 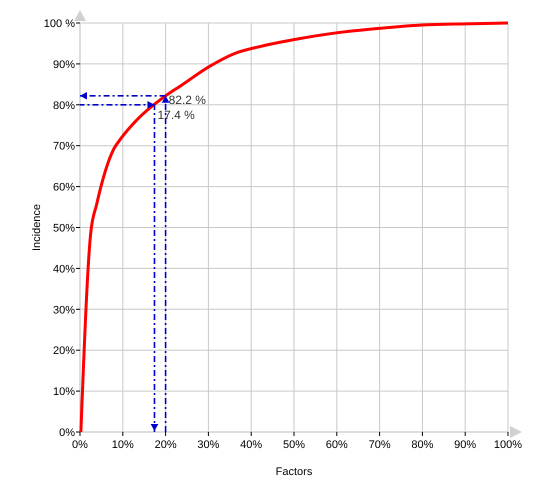 I want to click on y-tick-label: 0%, so click(x=67, y=433).